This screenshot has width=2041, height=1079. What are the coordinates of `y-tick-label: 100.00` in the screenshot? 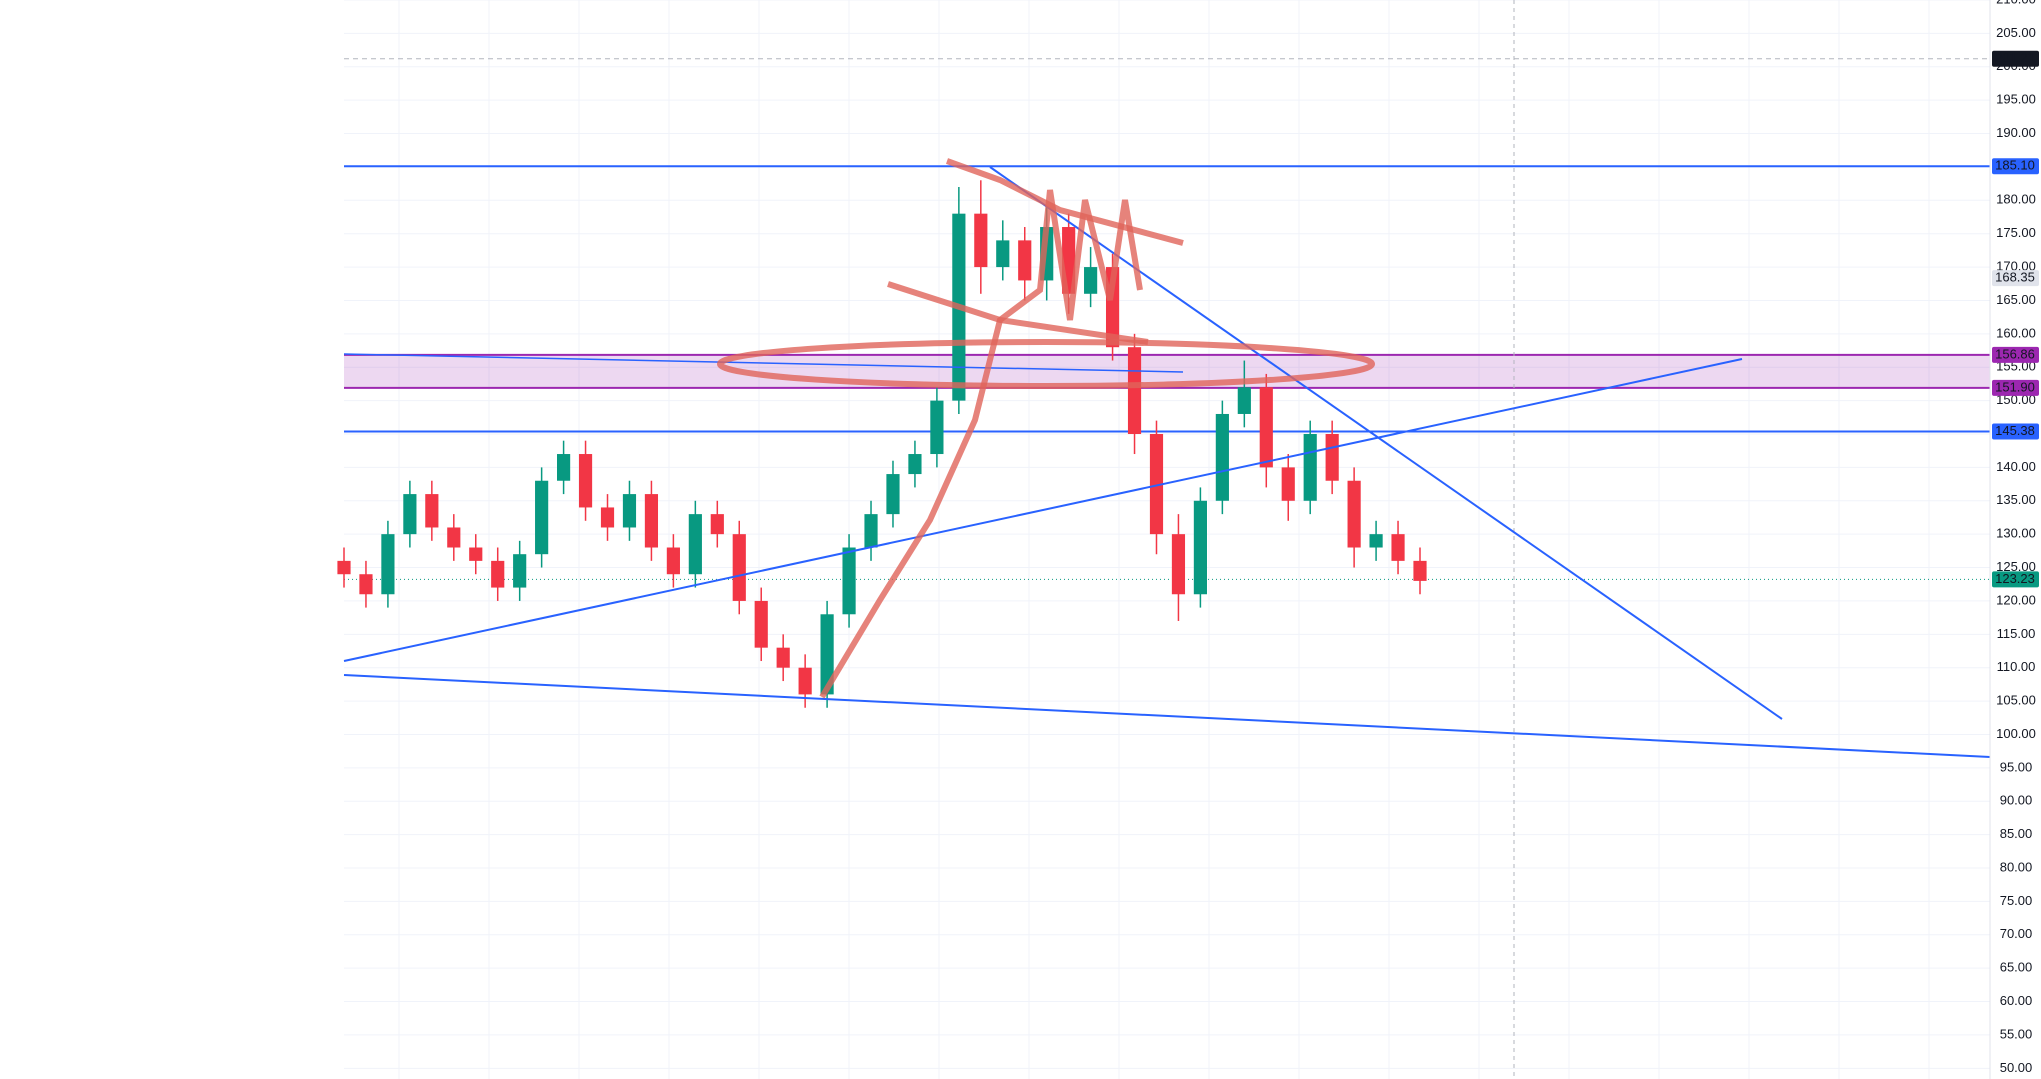 It's located at (2016, 733).